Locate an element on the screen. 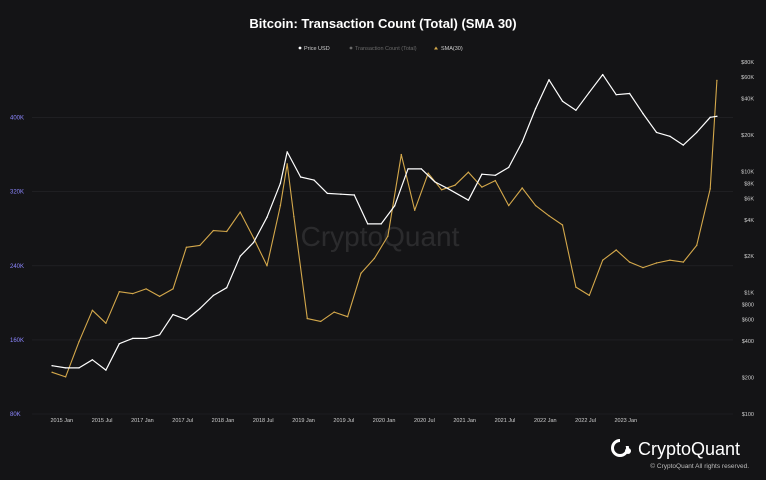 This screenshot has width=766, height=480. cryptoquant-logo-icon is located at coordinates (621, 446).